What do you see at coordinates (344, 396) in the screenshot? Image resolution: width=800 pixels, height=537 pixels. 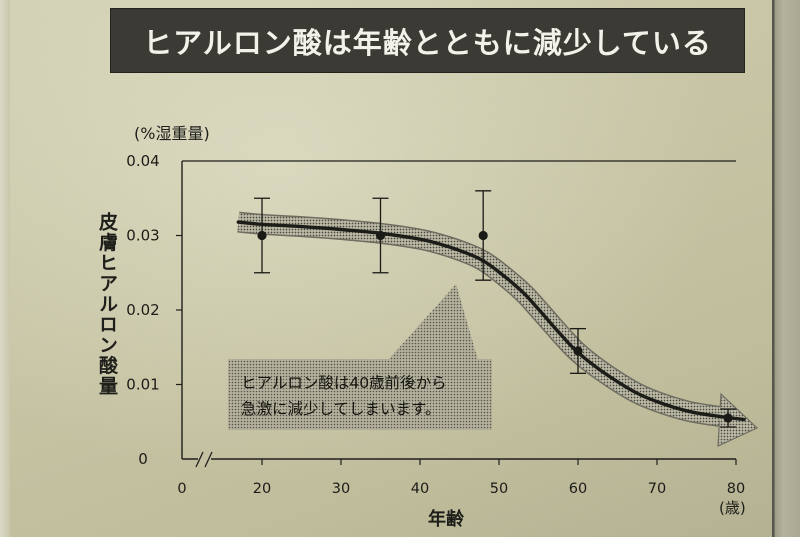 I see `annotation-text: ヒアルロン酸は40歳前後から 急激に減少してしまいます。` at bounding box center [344, 396].